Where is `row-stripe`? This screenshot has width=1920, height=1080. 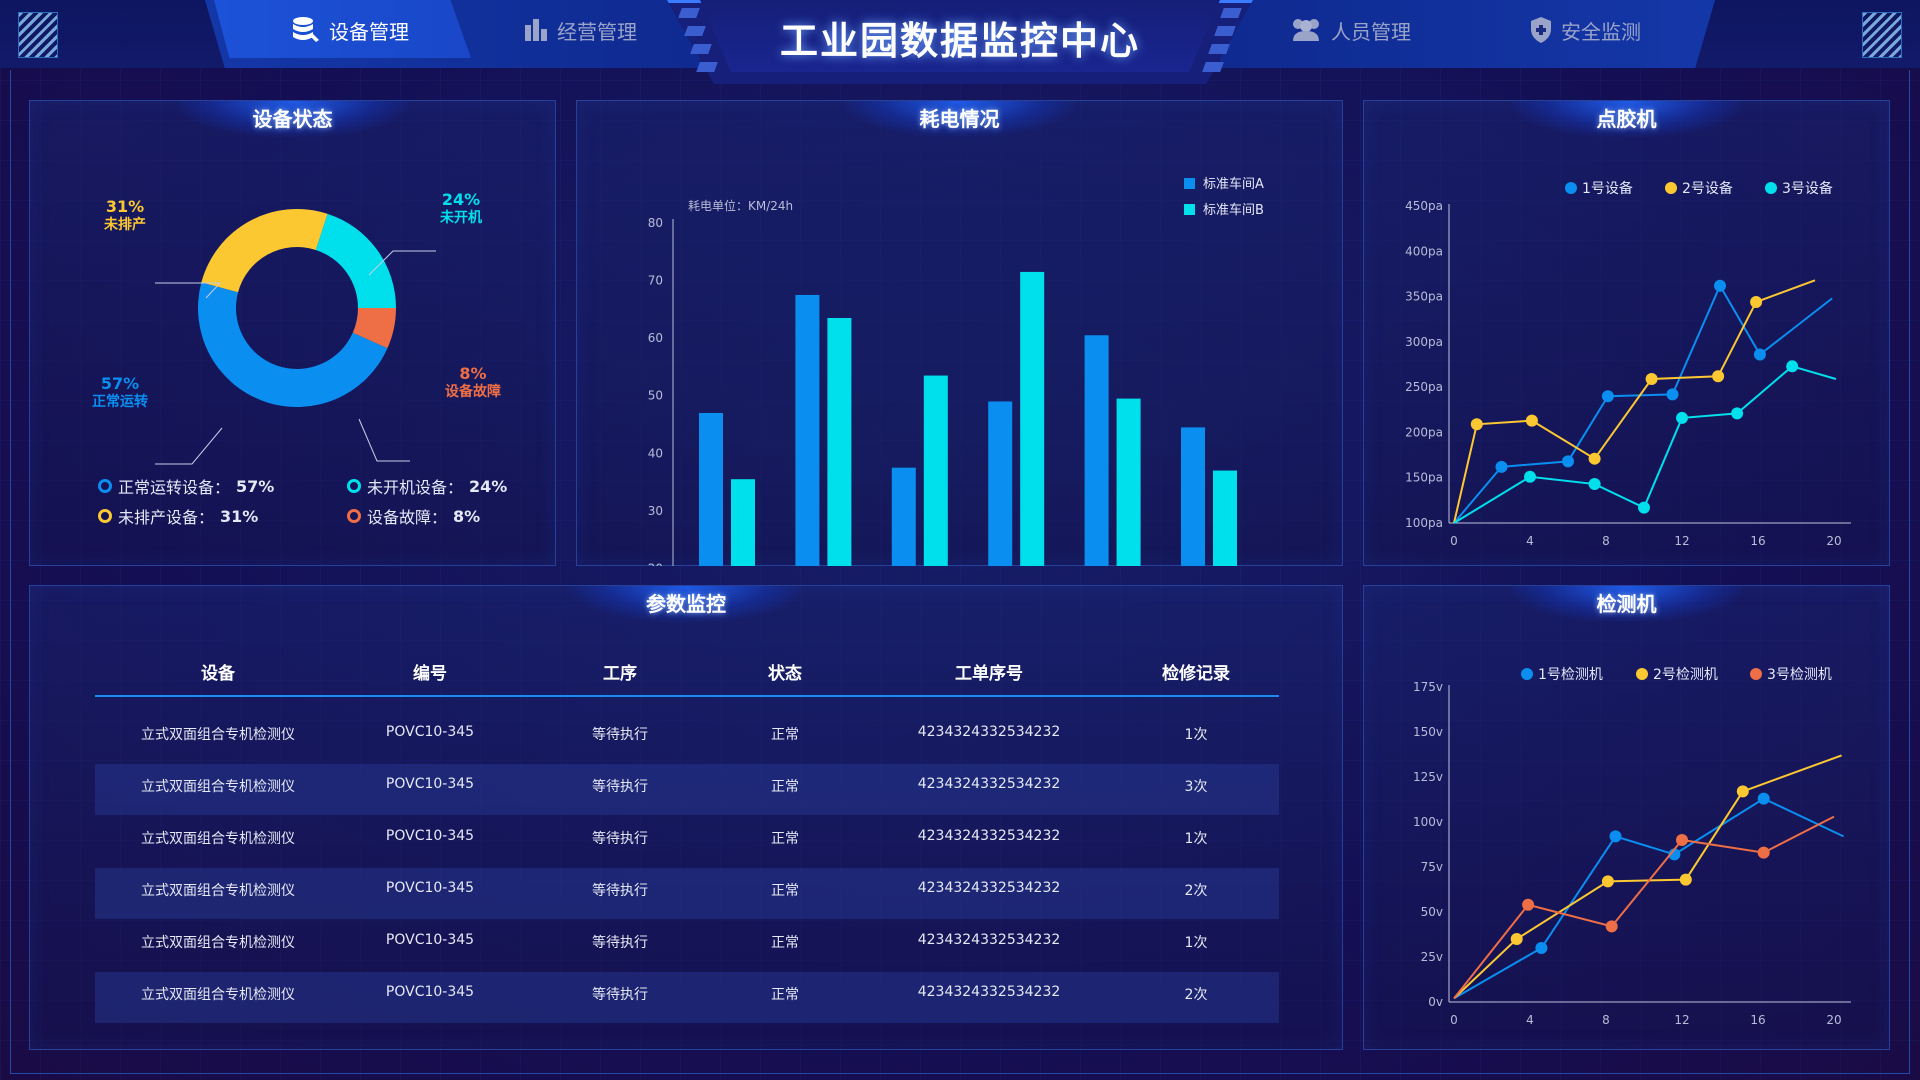
row-stripe is located at coordinates (687, 789).